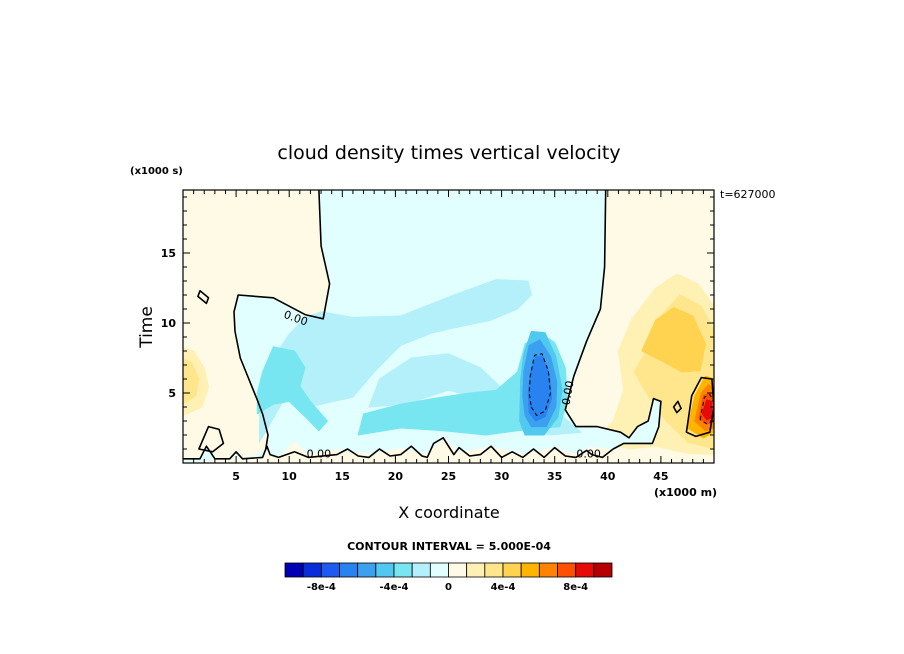 This screenshot has height=654, width=904. I want to click on x-unit-label: (x1000 m), so click(685, 492).